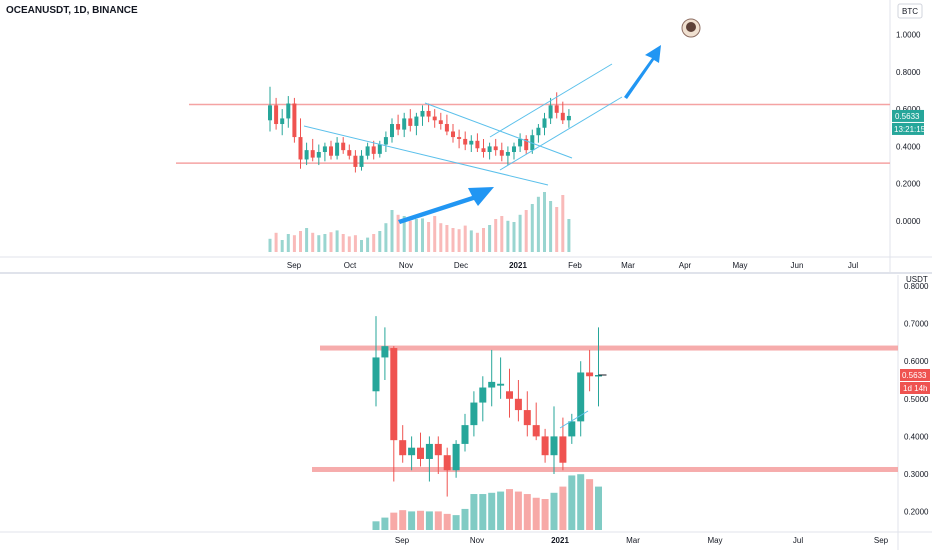 The image size is (932, 555). Describe the element at coordinates (560, 540) in the screenshot. I see `x-tick-label: 2021` at that location.